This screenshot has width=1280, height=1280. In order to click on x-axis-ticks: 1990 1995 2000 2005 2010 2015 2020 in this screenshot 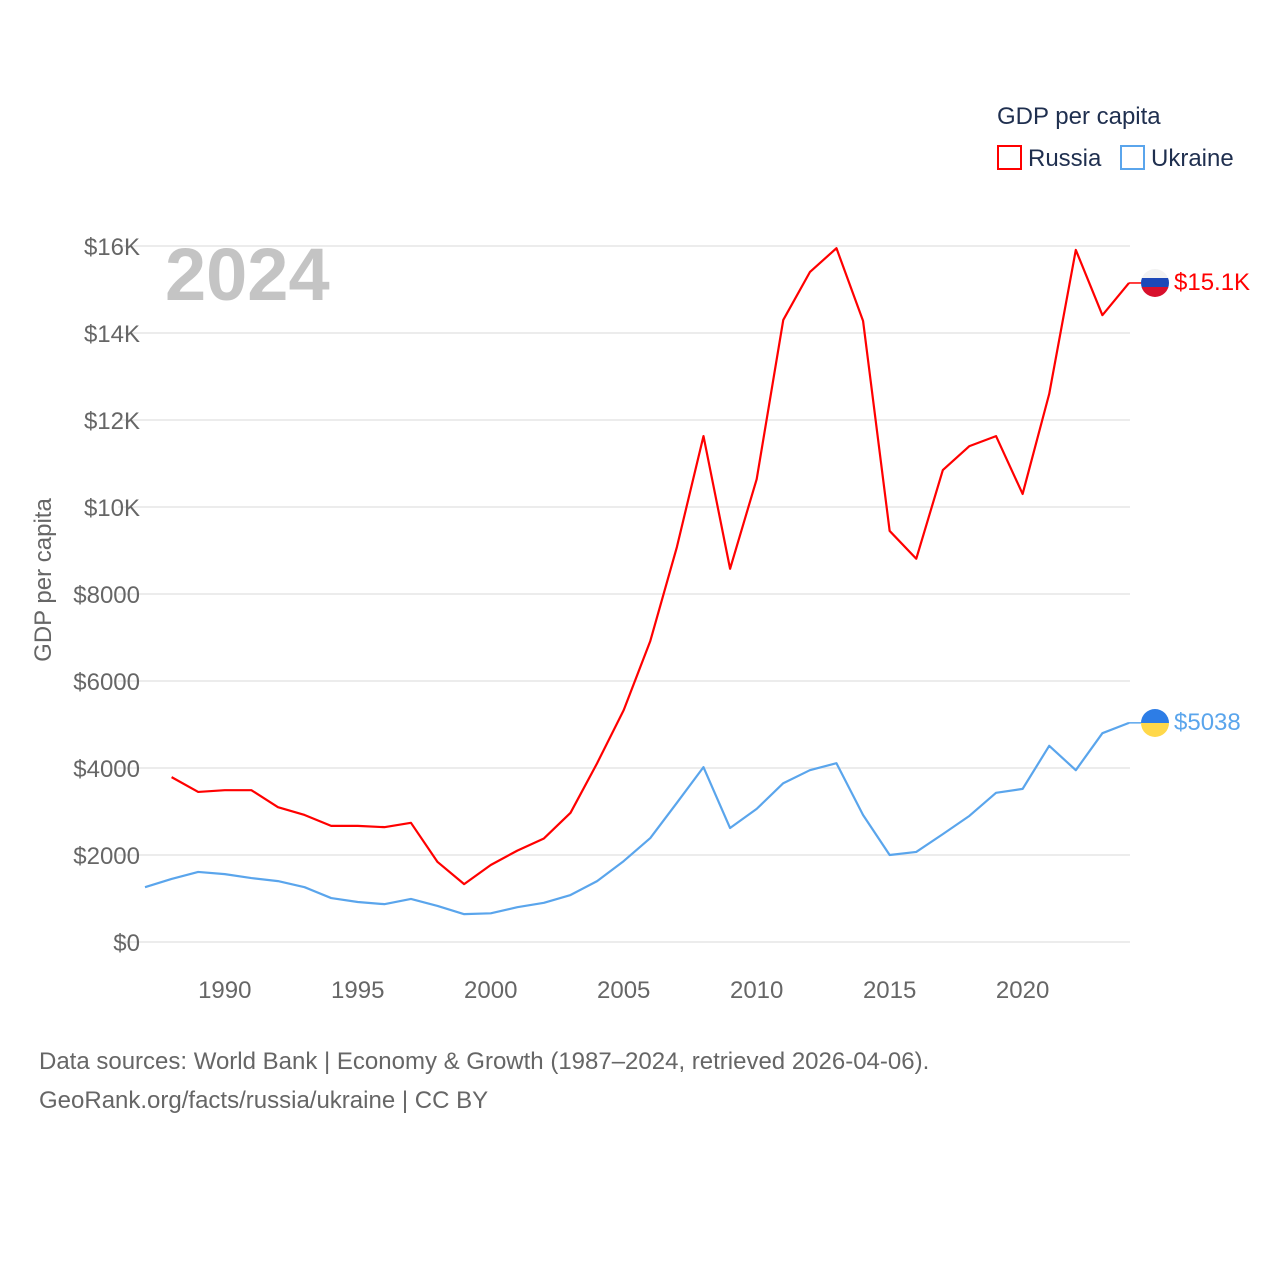, I will do `click(623, 990)`.